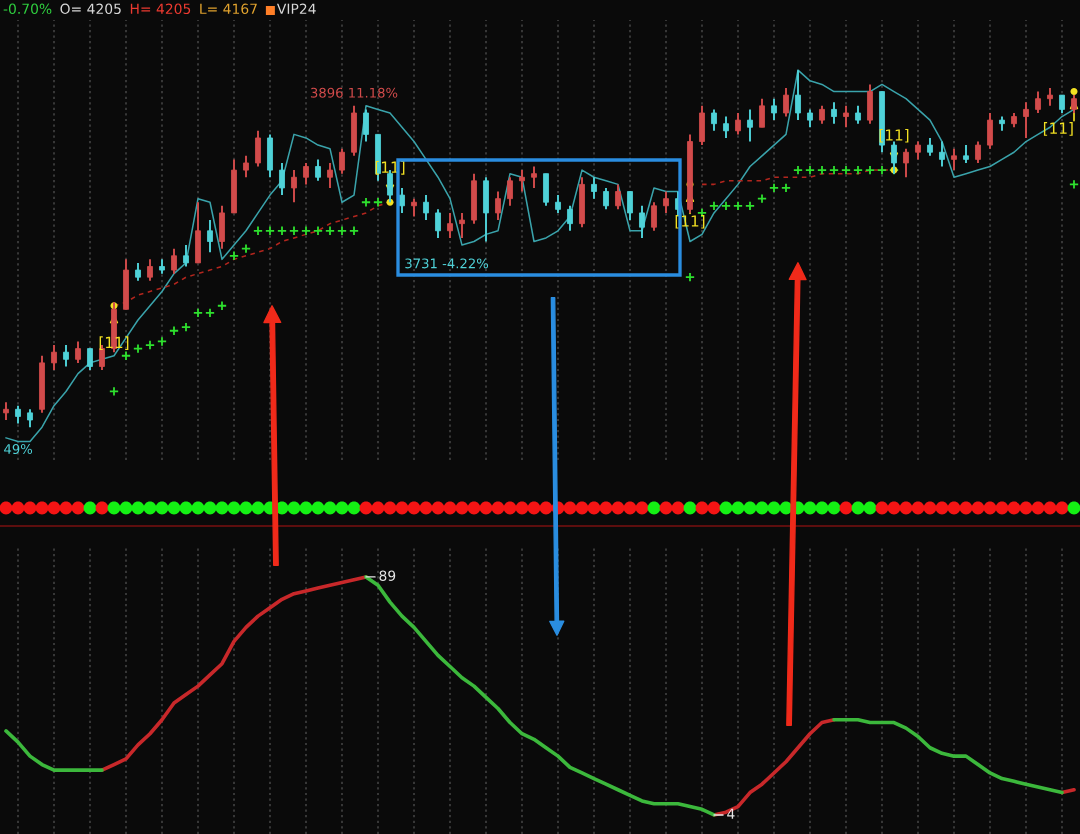  I want to click on text: L= 4167, so click(228, 9).